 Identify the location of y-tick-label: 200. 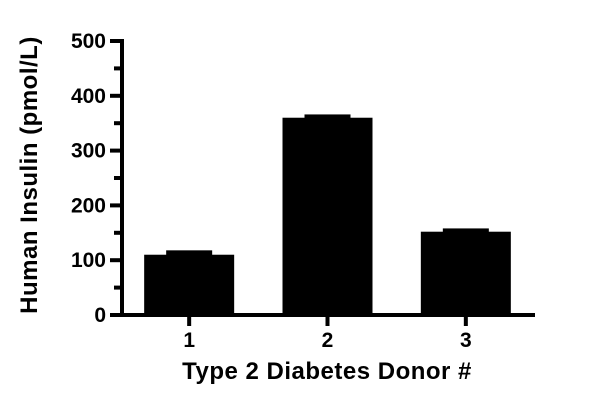
(88, 205).